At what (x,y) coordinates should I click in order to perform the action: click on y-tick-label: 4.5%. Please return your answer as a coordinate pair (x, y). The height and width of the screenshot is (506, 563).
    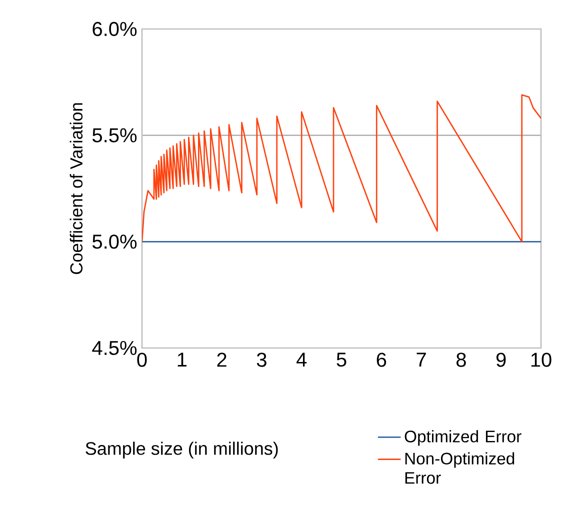
    Looking at the image, I should click on (114, 348).